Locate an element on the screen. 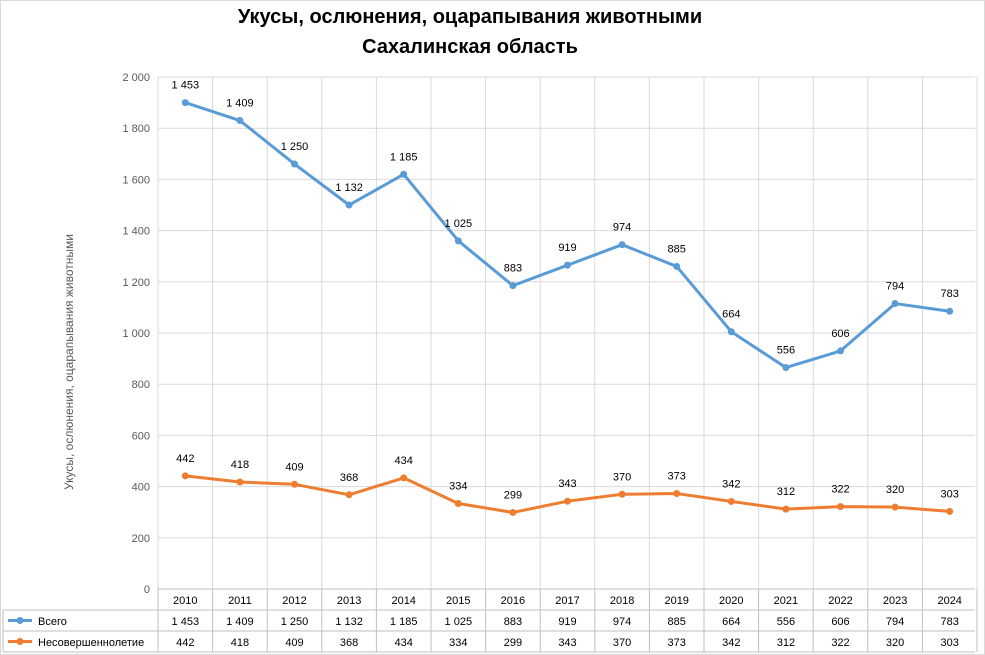  data-label: 556 is located at coordinates (786, 351).